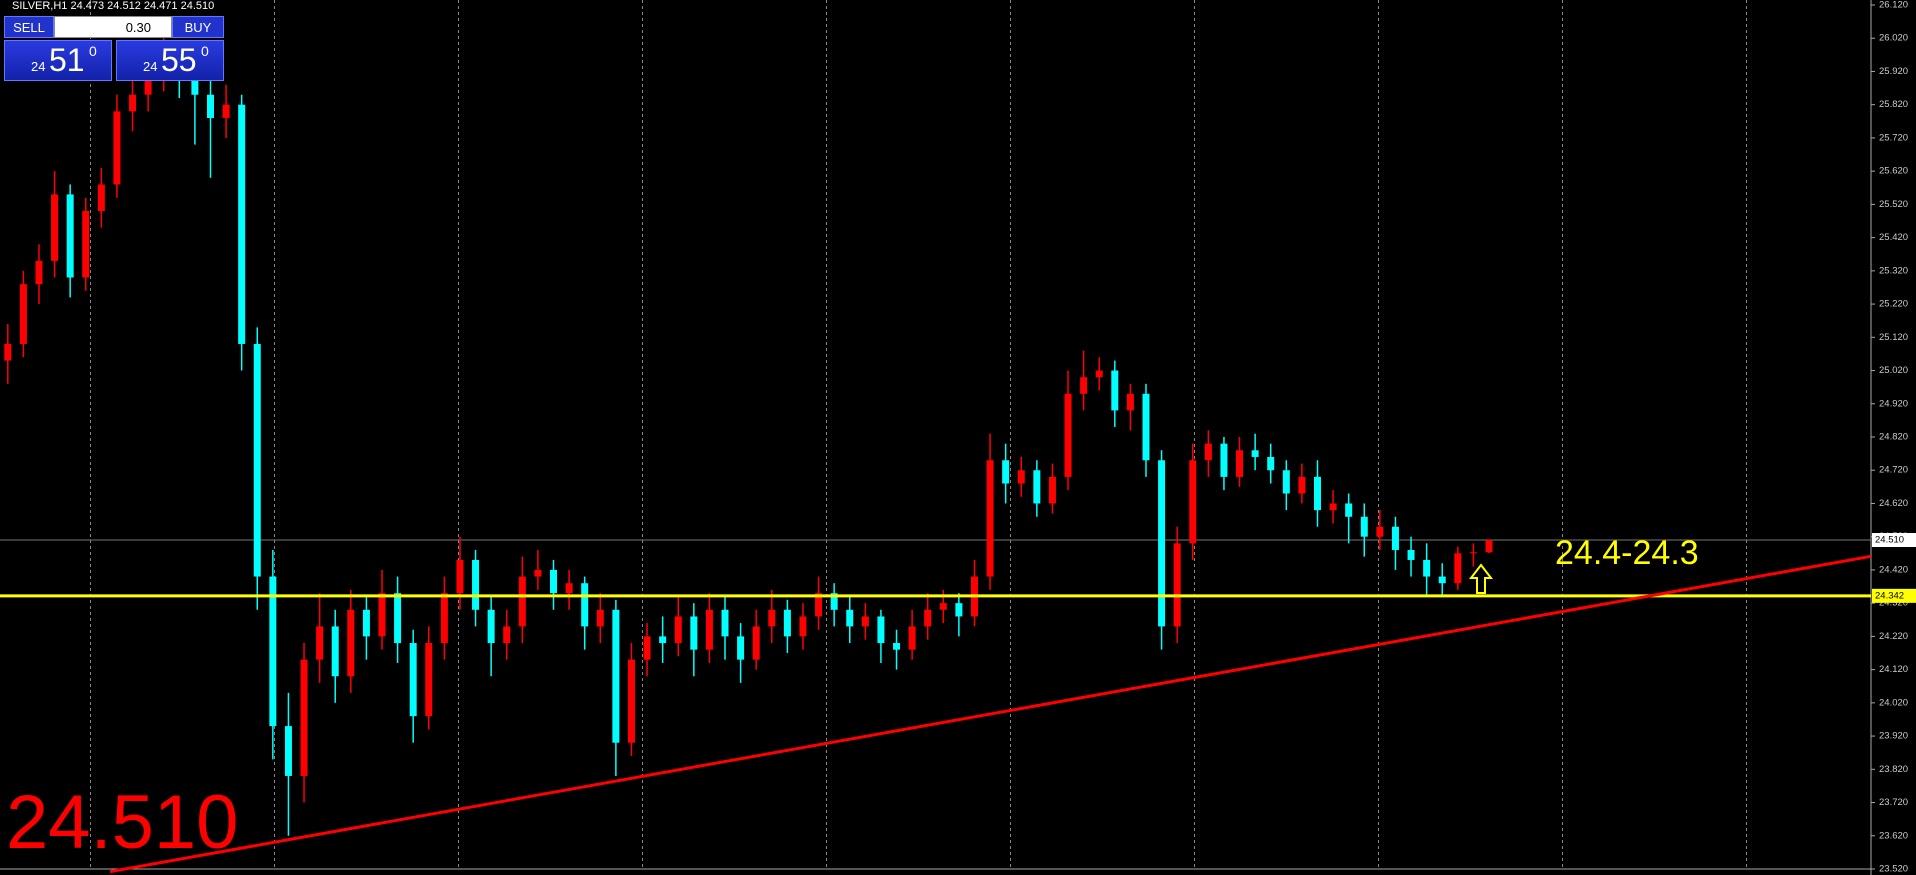 This screenshot has height=875, width=1916. I want to click on level-price-box, so click(1894, 595).